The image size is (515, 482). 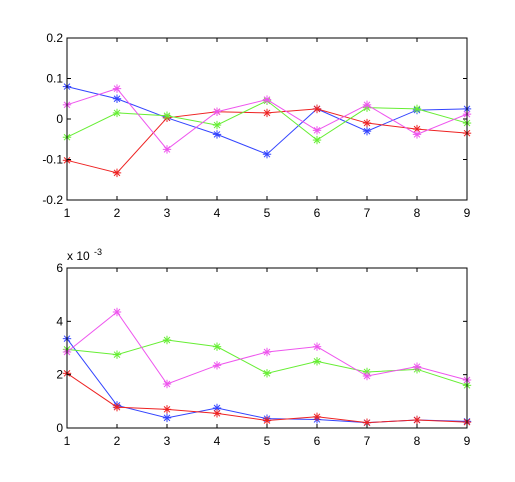 What do you see at coordinates (59, 375) in the screenshot?
I see `chart-bottom-ytick-label-2: 2` at bounding box center [59, 375].